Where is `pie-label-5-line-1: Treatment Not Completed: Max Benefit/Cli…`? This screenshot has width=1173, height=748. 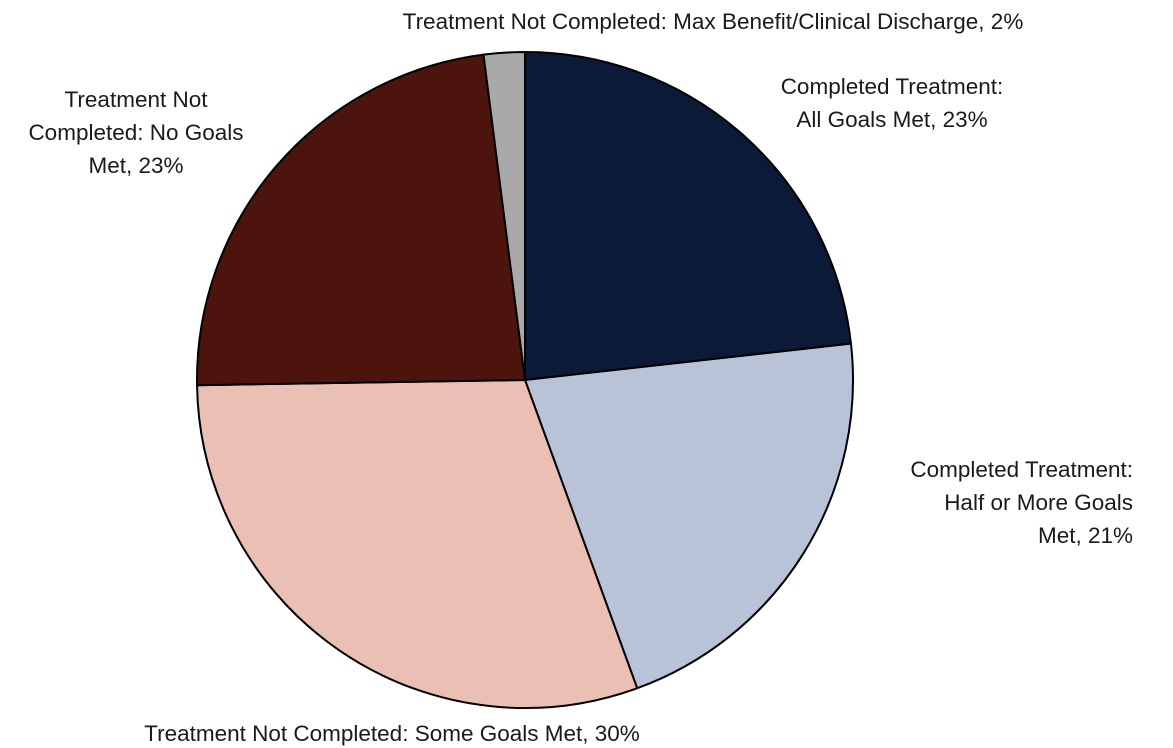
pie-label-5-line-1: Treatment Not Completed: Max Benefit/Cli… is located at coordinates (713, 21).